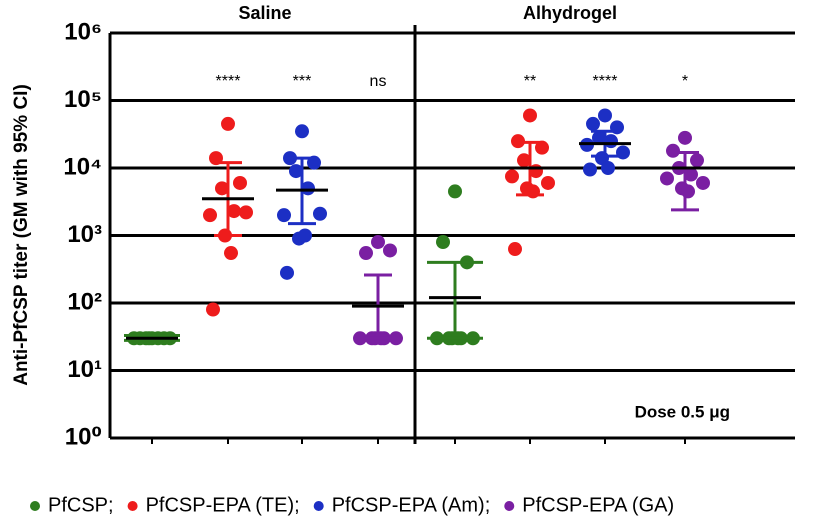  Describe the element at coordinates (83, 31) in the screenshot. I see `y-tick-label: 10⁶` at that location.